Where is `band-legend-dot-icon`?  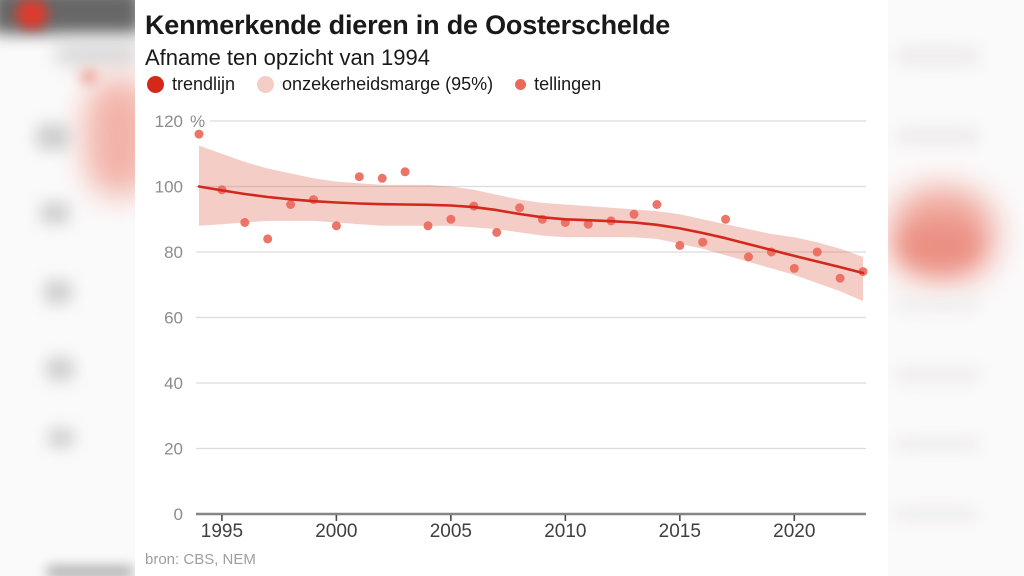 band-legend-dot-icon is located at coordinates (266, 84).